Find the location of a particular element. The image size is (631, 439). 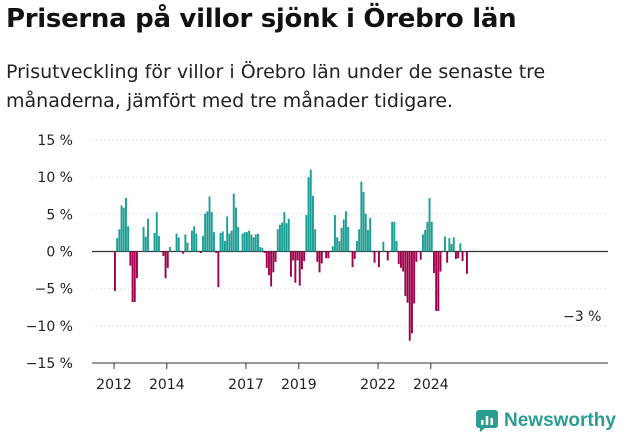

chart-title: Priserna på villor sjönk i Örebro län is located at coordinates (261, 19).